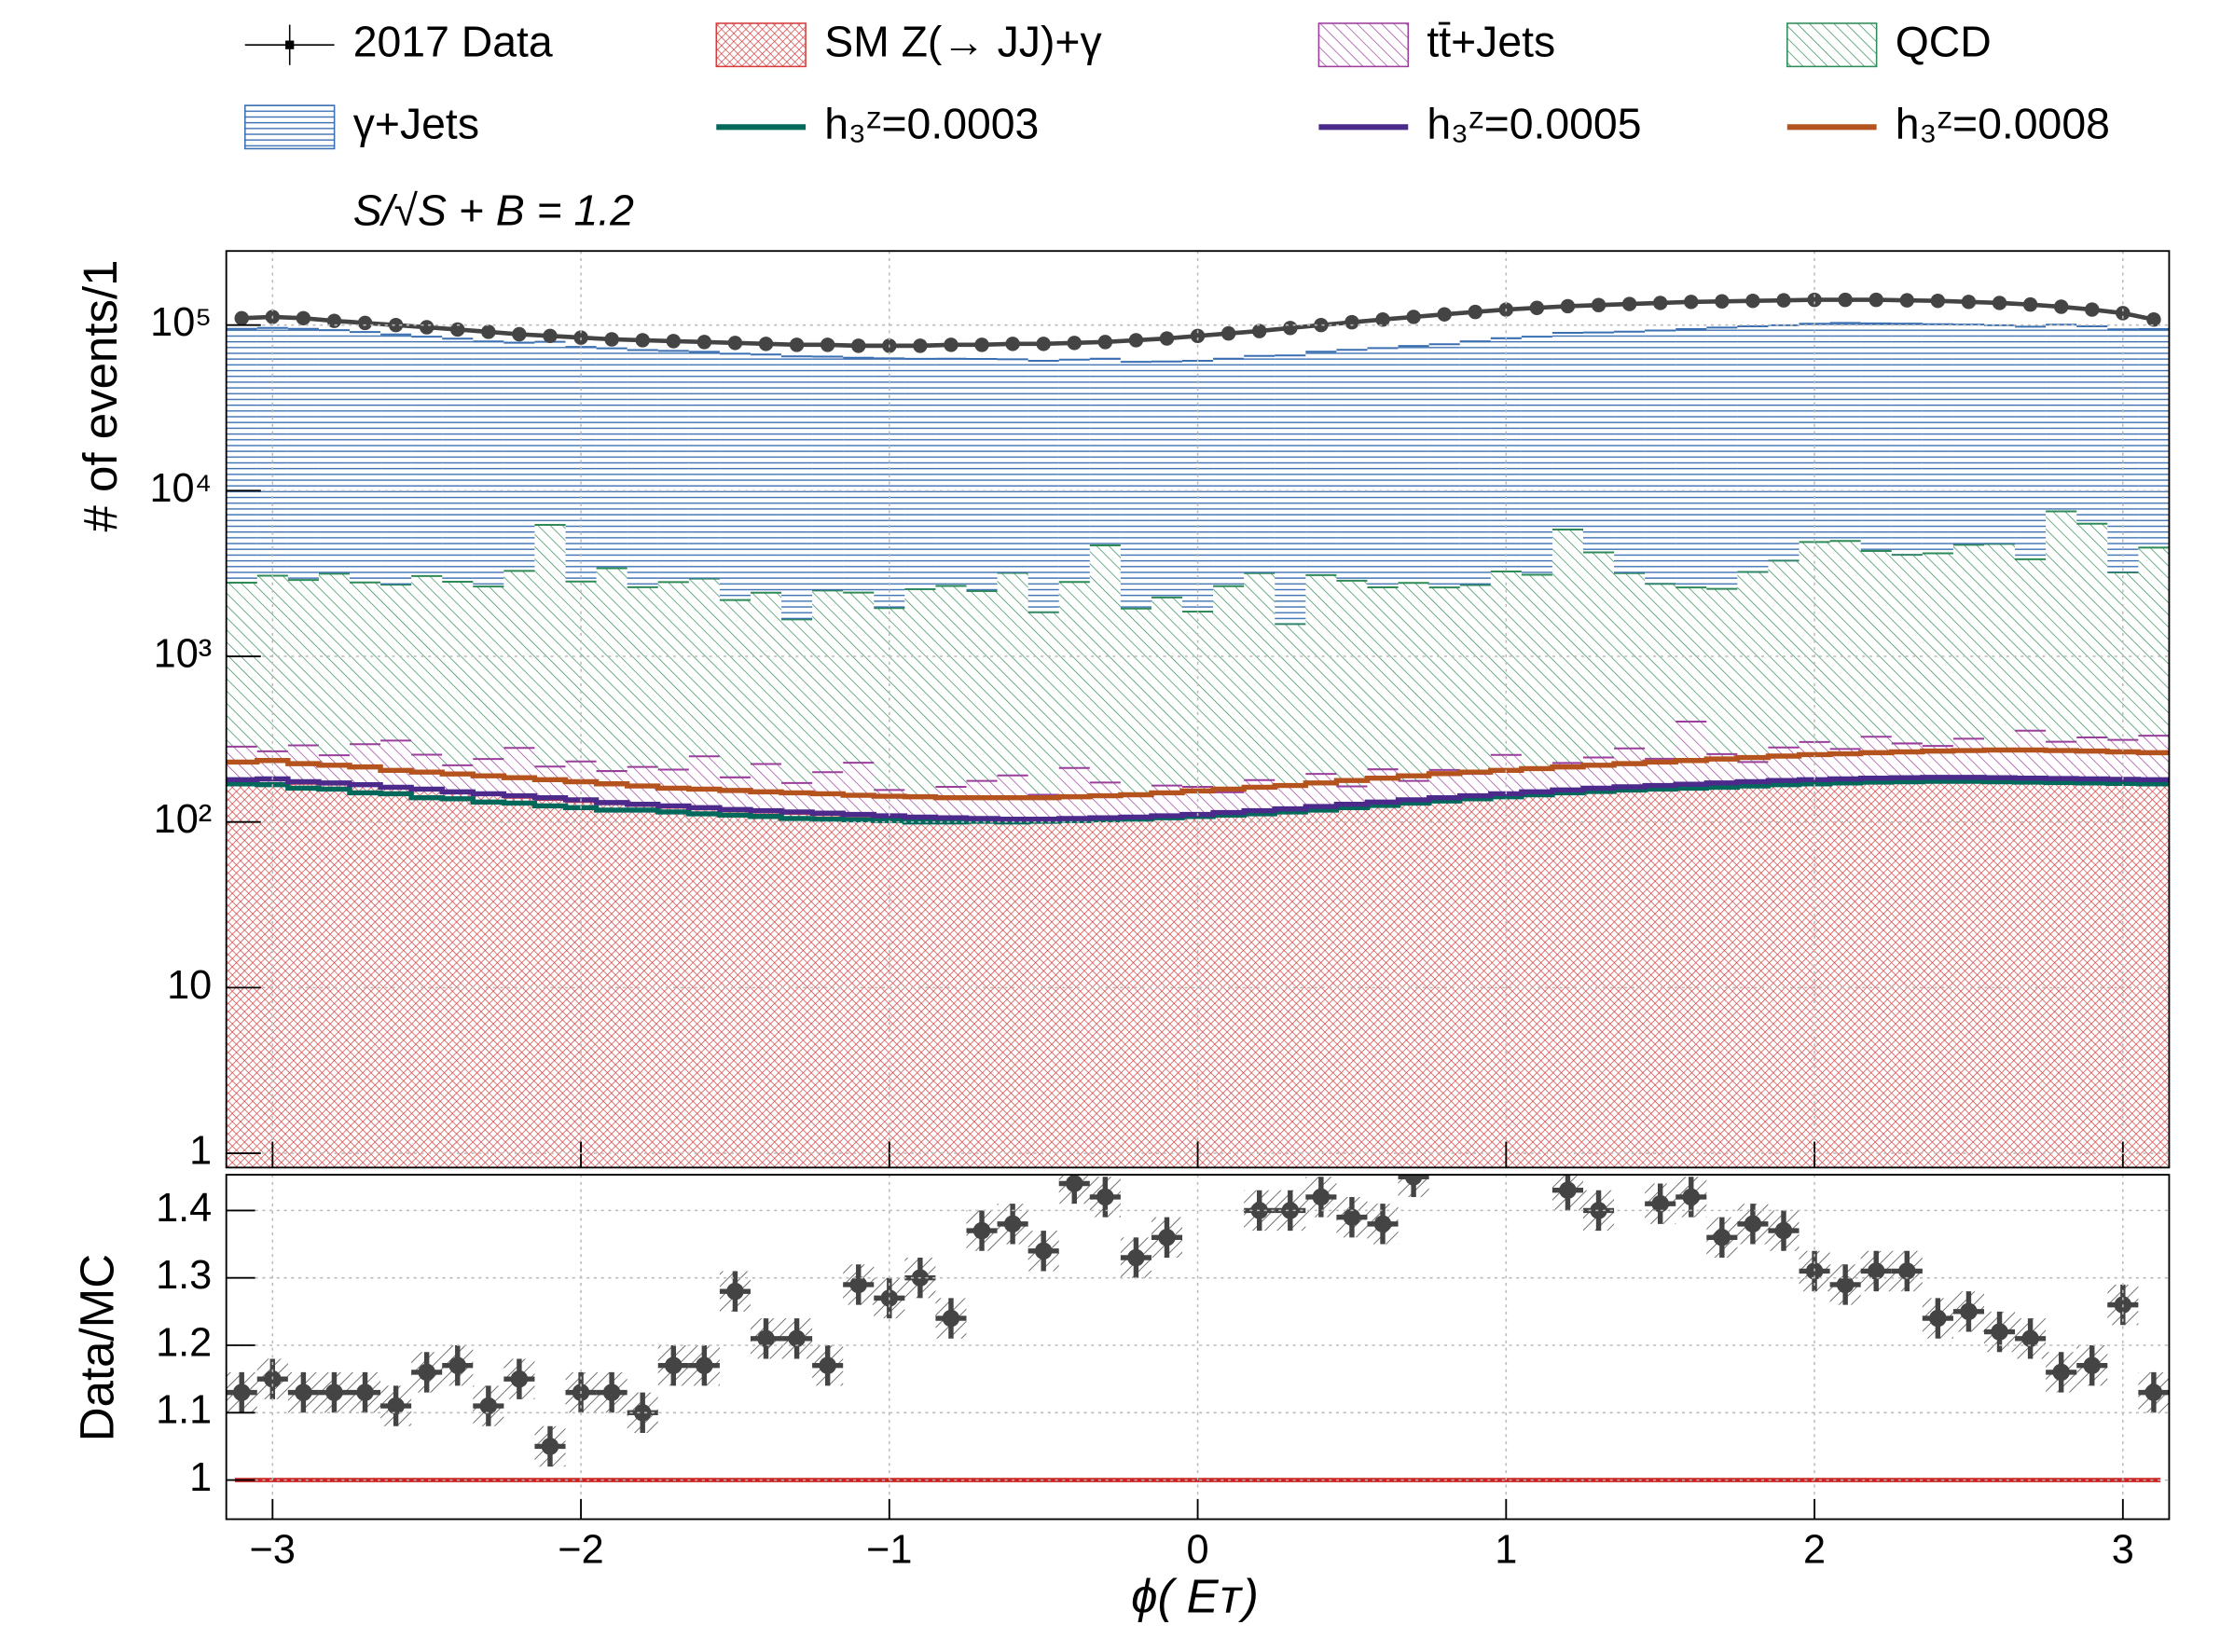  Describe the element at coordinates (1832, 45) in the screenshot. I see `legend-swatch` at that location.